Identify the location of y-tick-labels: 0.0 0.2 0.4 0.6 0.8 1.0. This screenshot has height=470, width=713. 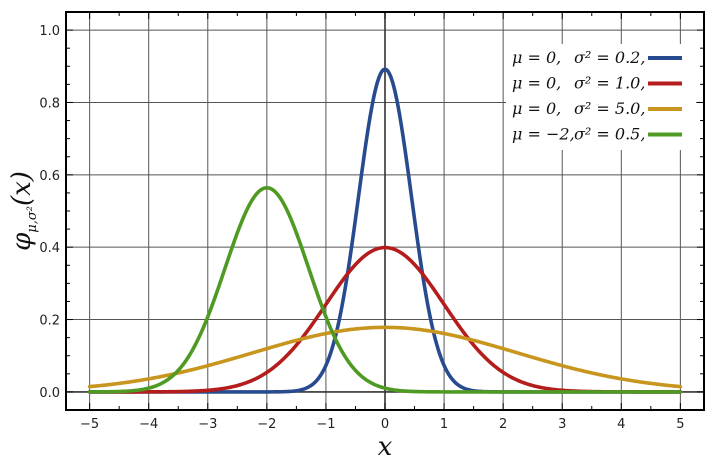
(49, 212).